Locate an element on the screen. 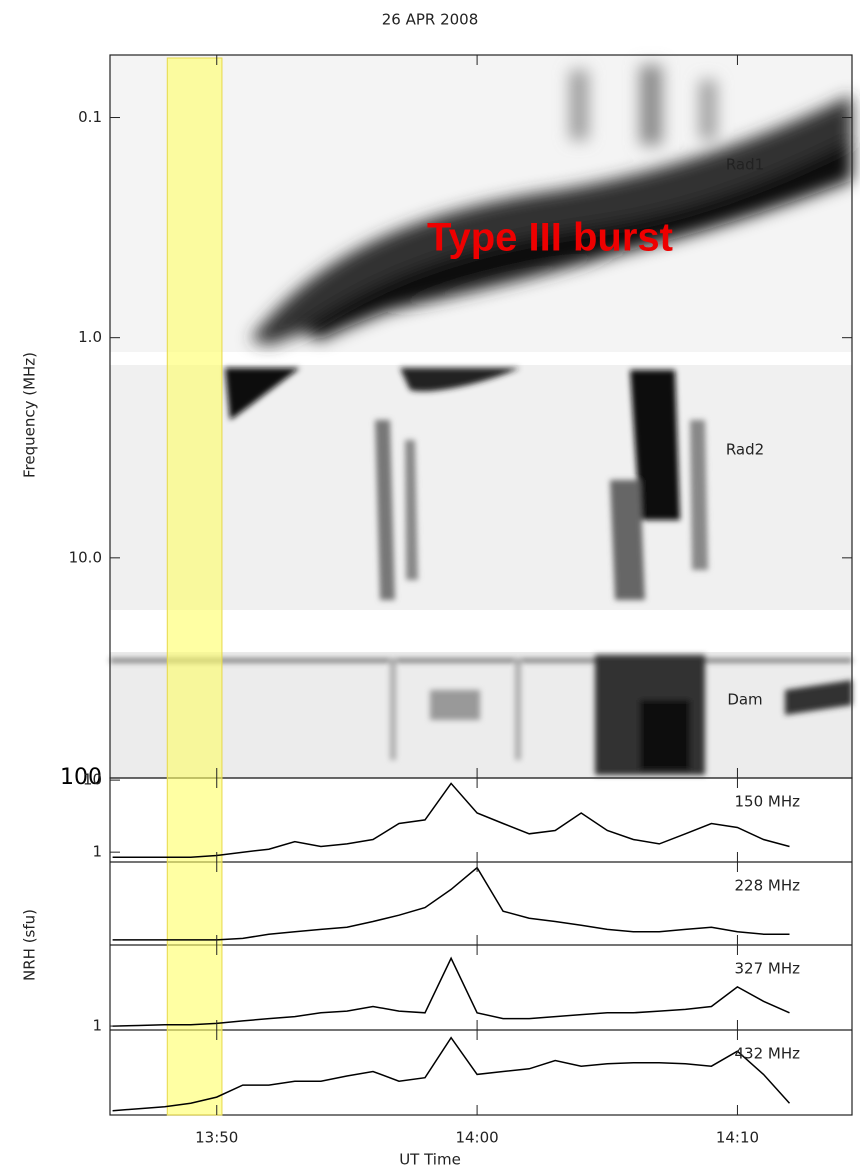 This screenshot has height=1171, width=860. band-label: Rad1 is located at coordinates (745, 165).